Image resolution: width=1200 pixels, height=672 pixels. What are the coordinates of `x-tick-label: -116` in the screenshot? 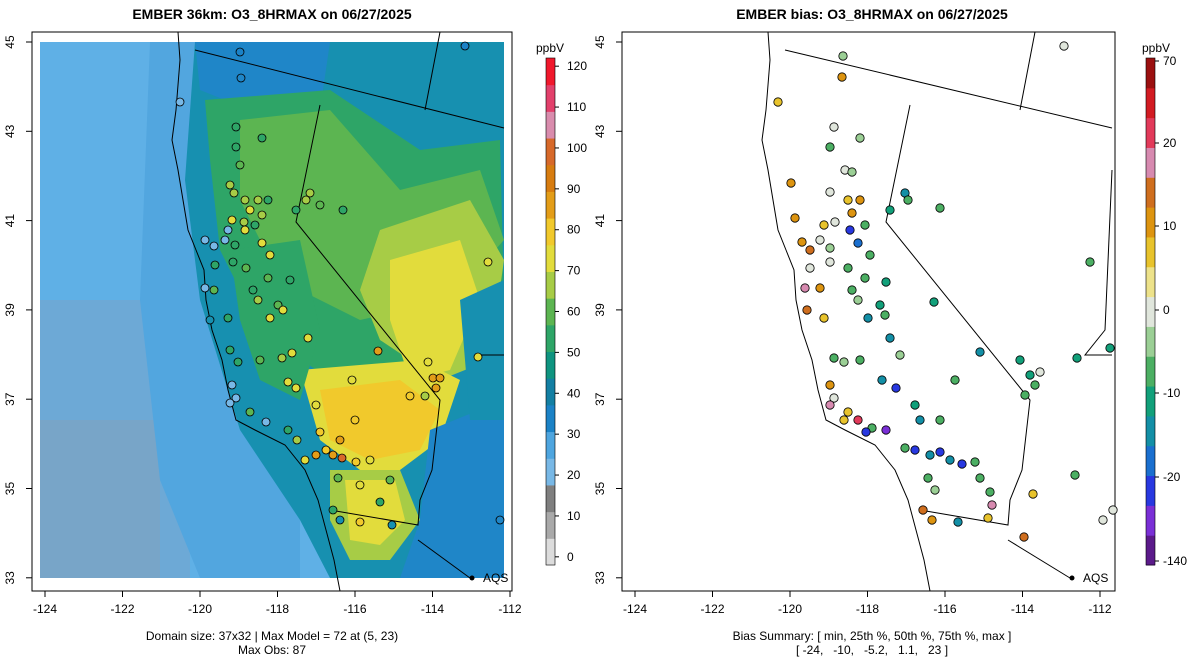 It's located at (944, 609).